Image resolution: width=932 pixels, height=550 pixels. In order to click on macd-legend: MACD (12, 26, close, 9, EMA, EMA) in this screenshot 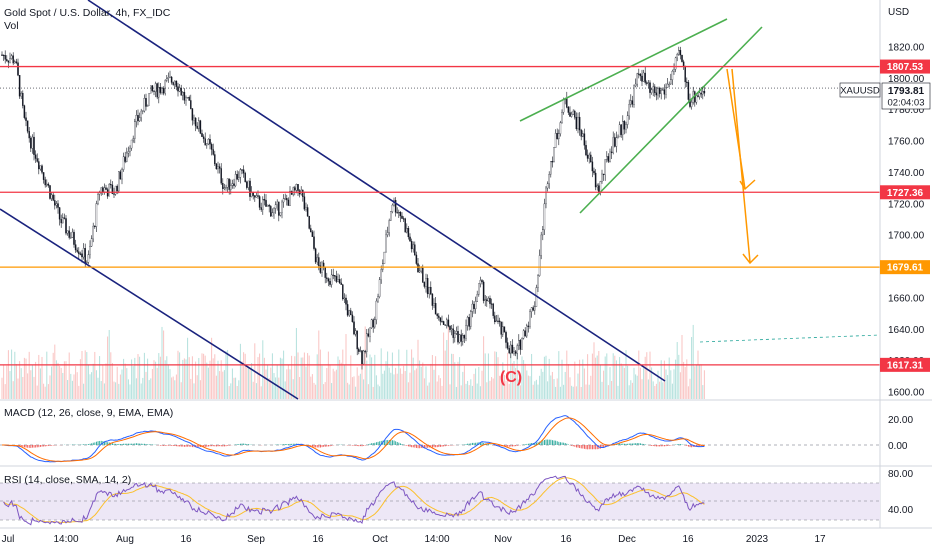, I will do `click(89, 413)`.